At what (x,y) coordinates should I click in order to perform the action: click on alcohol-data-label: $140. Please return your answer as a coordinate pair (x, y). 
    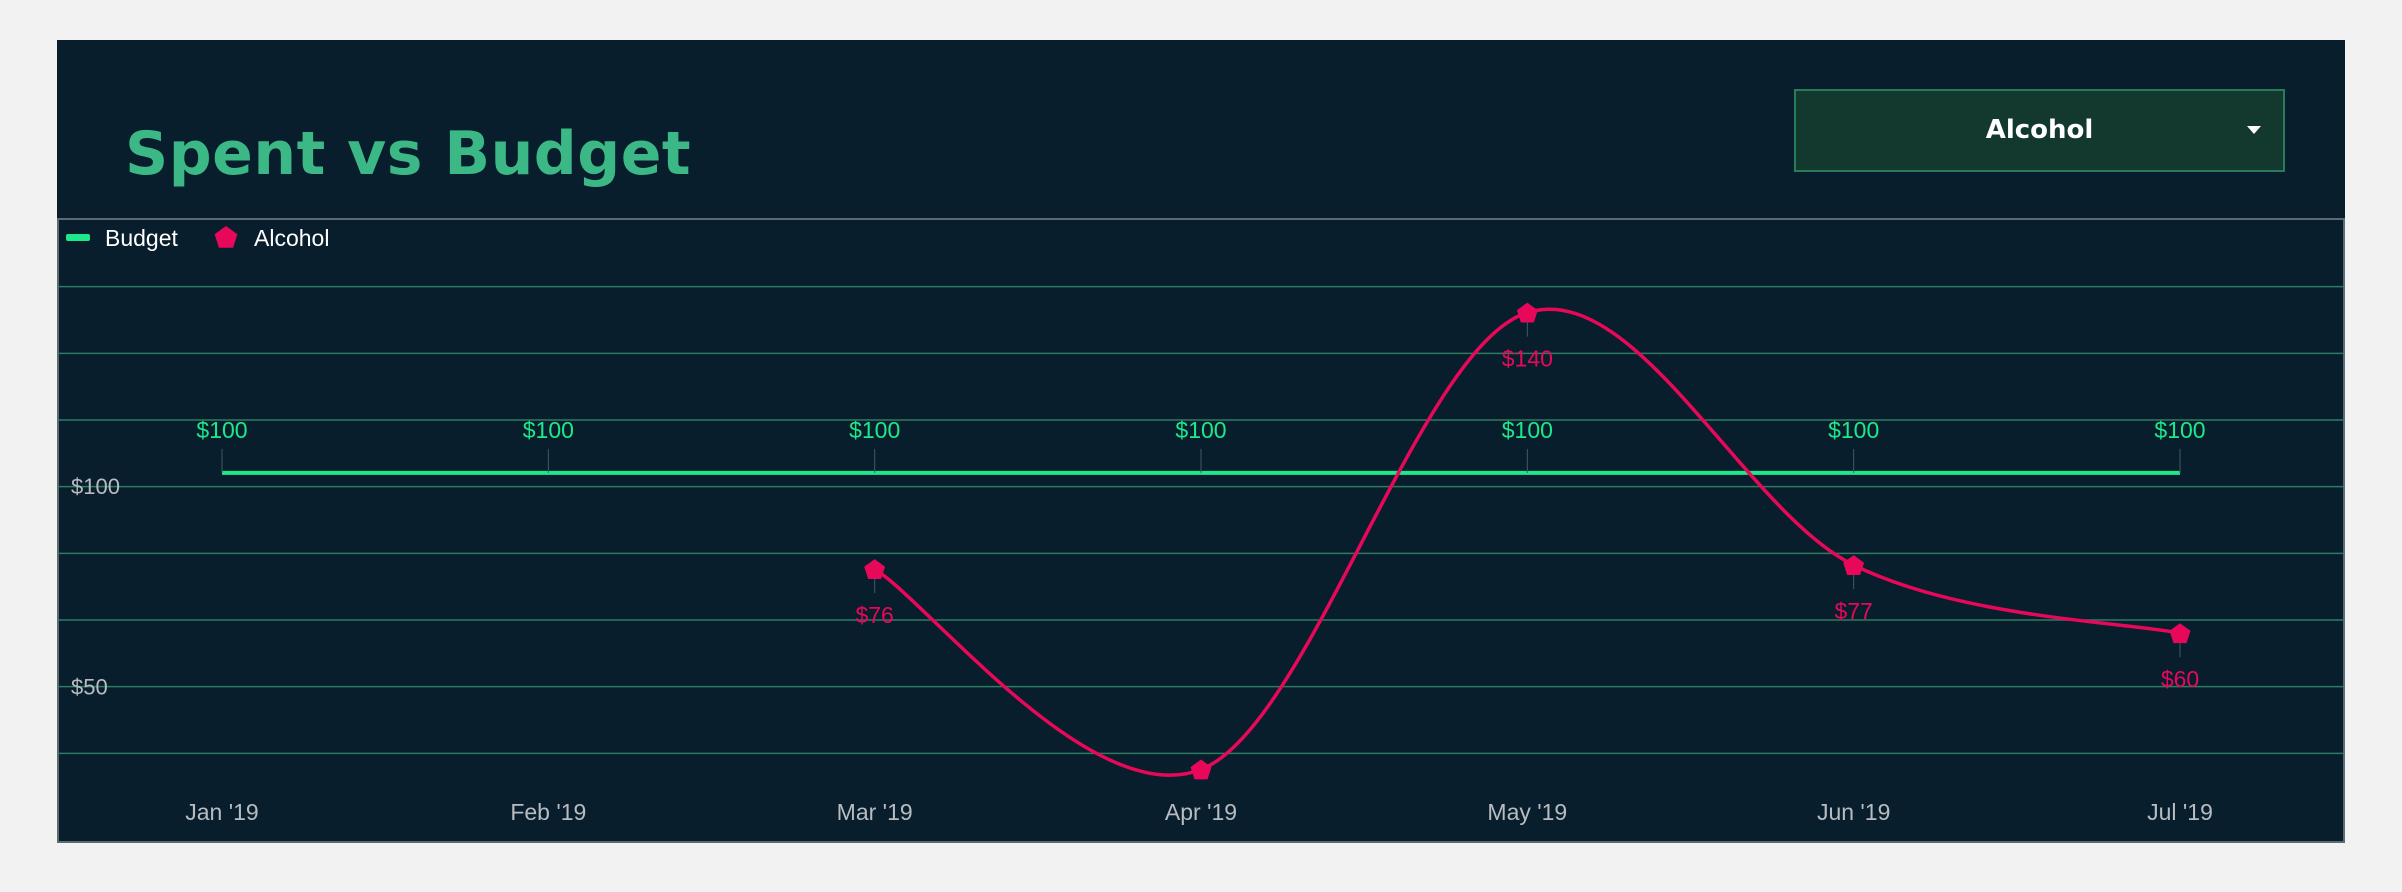
    Looking at the image, I should click on (1527, 359).